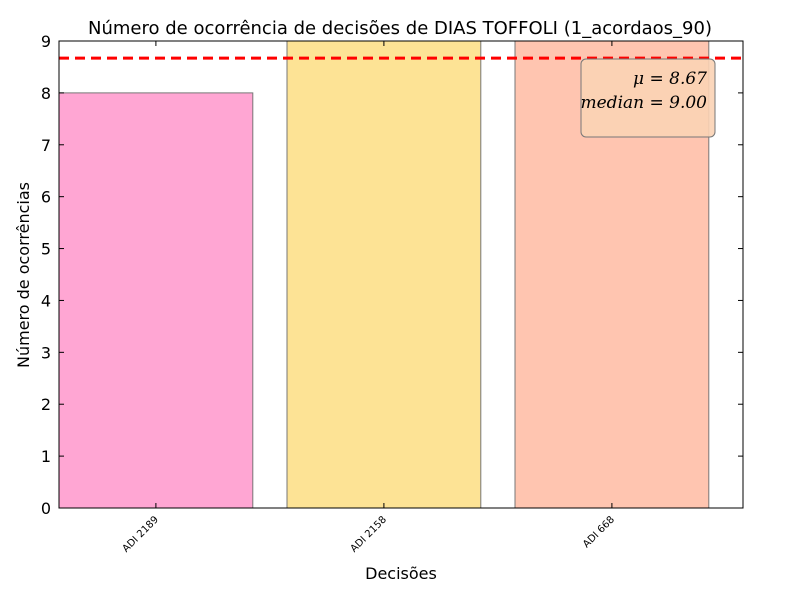 This screenshot has height=600, width=800. I want to click on stats-mean-text: μ = 8.67, so click(670, 79).